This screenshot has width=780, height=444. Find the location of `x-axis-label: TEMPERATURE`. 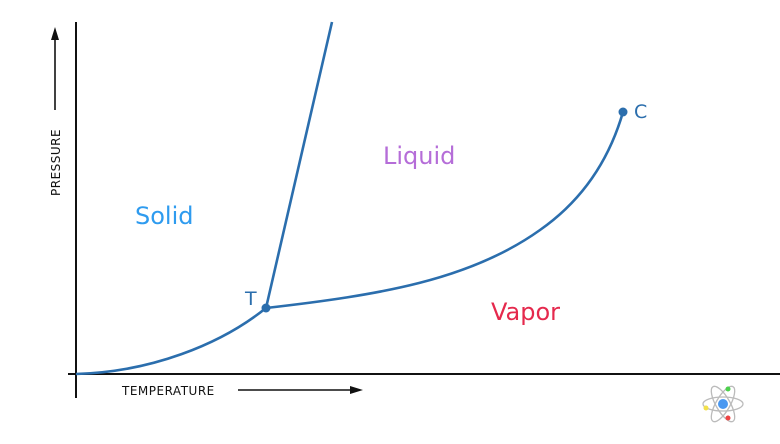

x-axis-label: TEMPERATURE is located at coordinates (168, 391).